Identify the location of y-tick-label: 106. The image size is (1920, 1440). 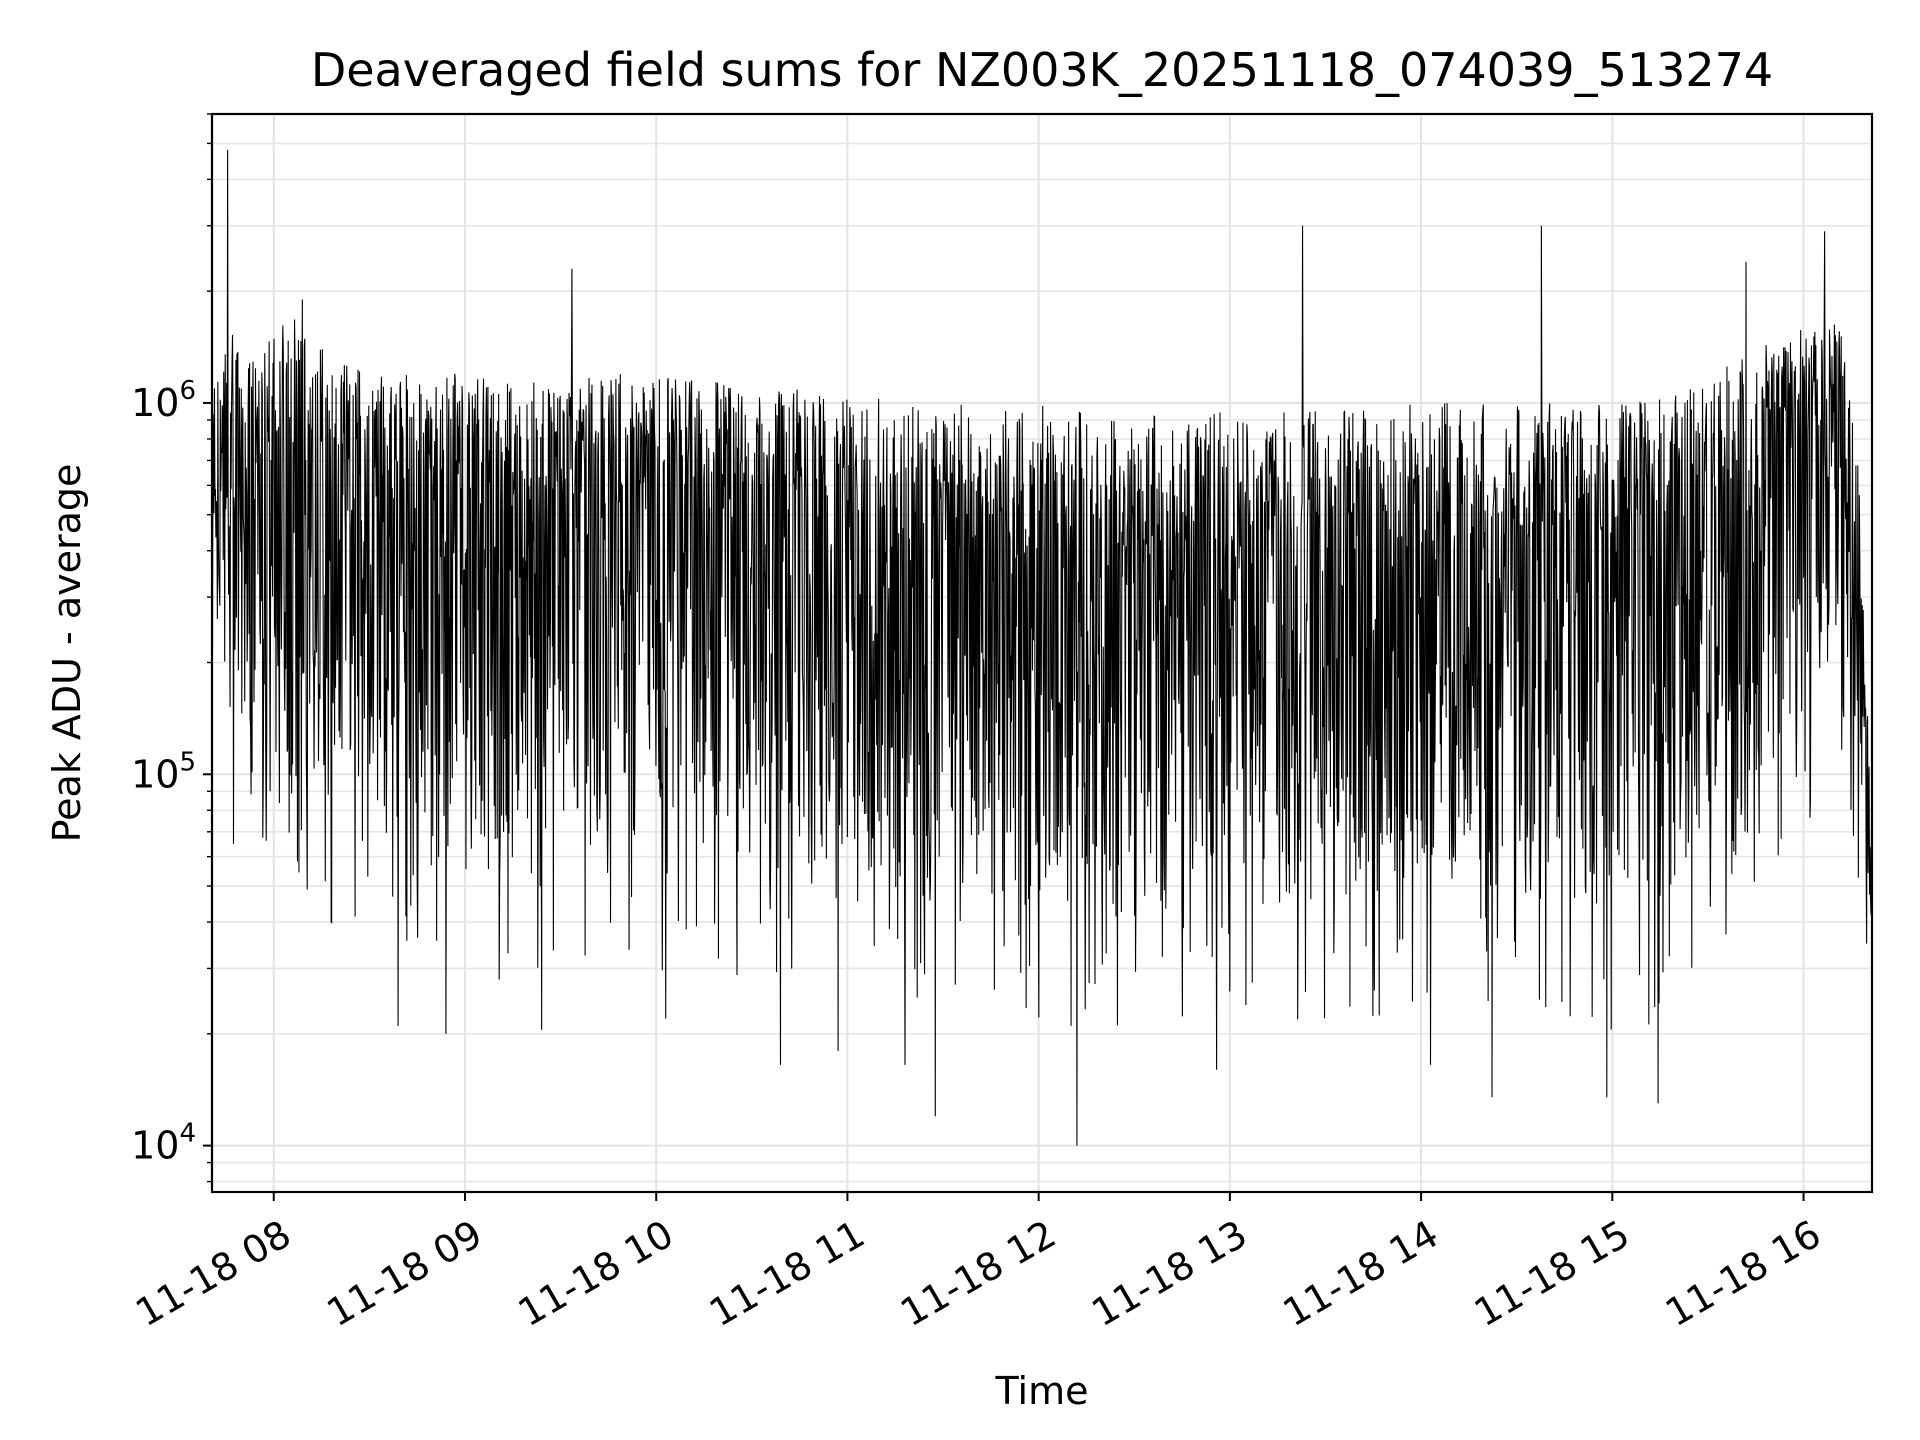
(163, 400).